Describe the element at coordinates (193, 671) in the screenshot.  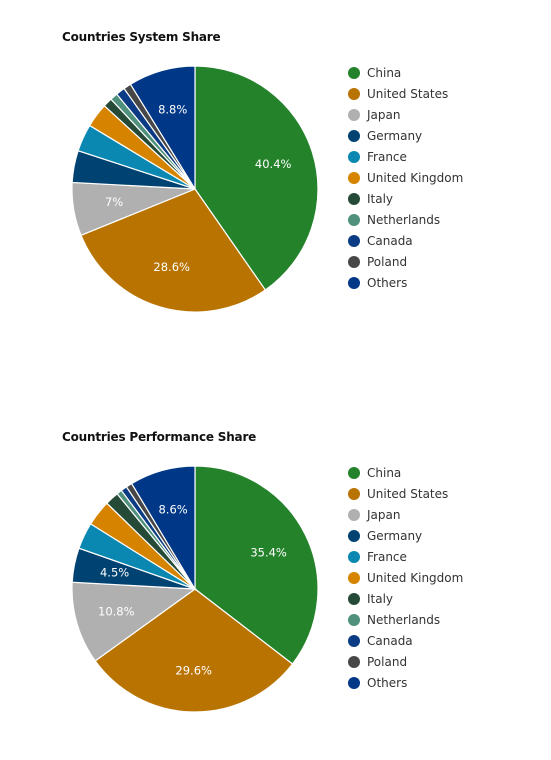
I see `data-label-united-states: 29.6%` at that location.